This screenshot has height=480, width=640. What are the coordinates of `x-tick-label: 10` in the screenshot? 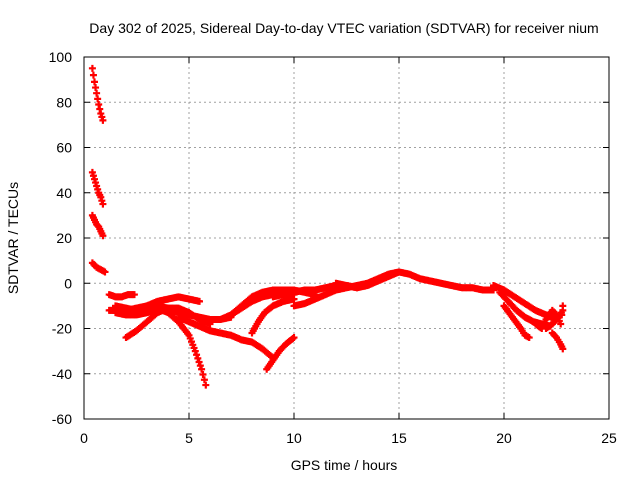 It's located at (294, 438).